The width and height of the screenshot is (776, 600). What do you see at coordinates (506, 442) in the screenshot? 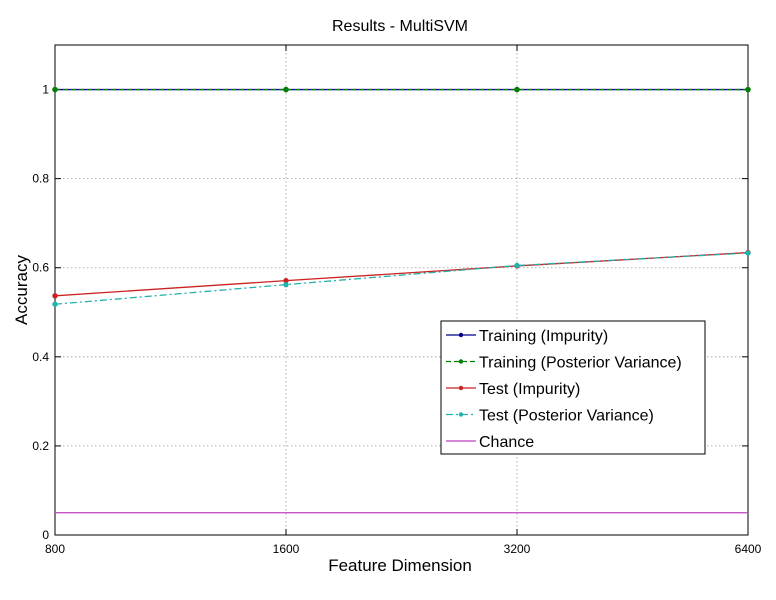
I see `legend-label: Chance` at bounding box center [506, 442].